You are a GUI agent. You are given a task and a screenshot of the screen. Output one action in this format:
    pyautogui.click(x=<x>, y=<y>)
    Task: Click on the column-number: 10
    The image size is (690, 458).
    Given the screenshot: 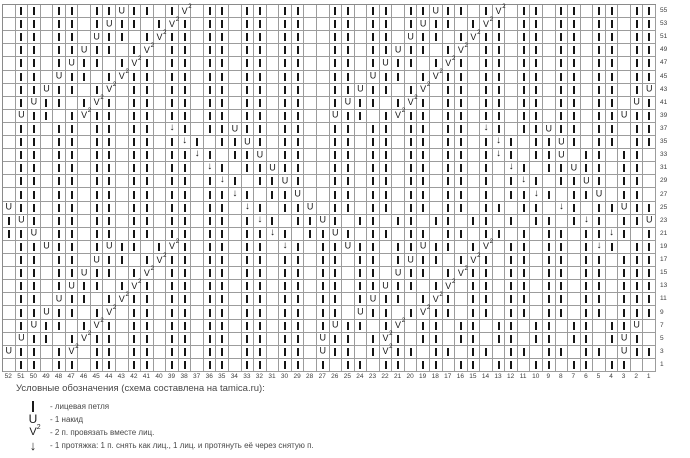 What is the action you would take?
    pyautogui.click(x=536, y=376)
    